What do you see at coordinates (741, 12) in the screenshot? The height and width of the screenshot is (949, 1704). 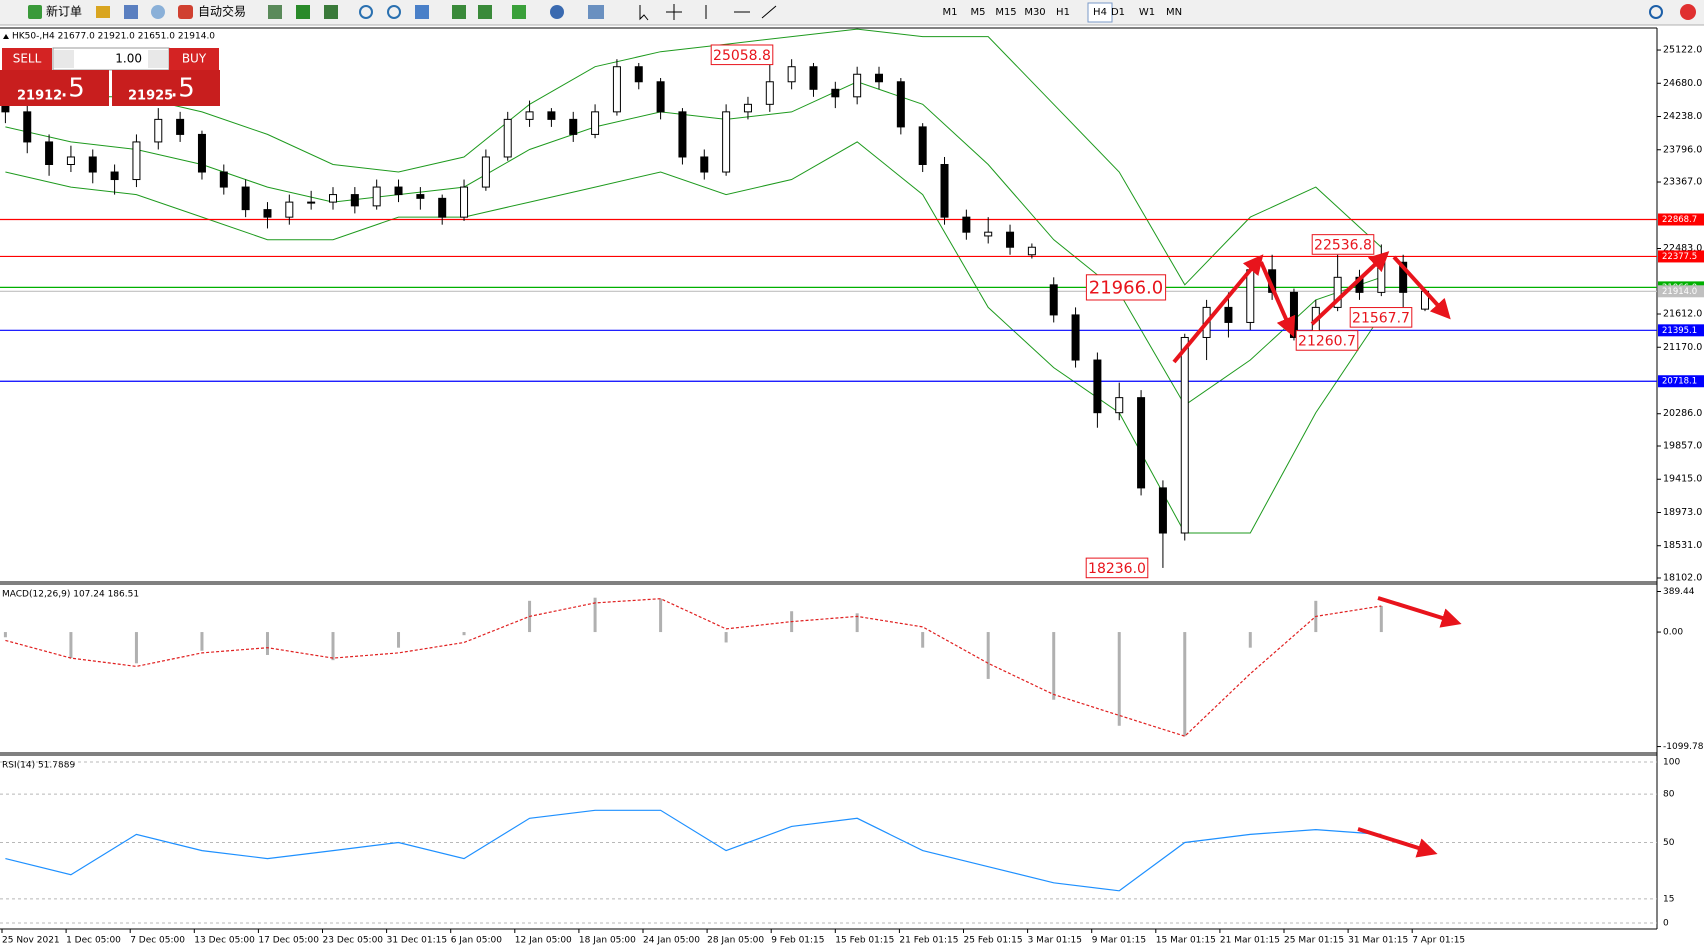 I see `line-tools` at bounding box center [741, 12].